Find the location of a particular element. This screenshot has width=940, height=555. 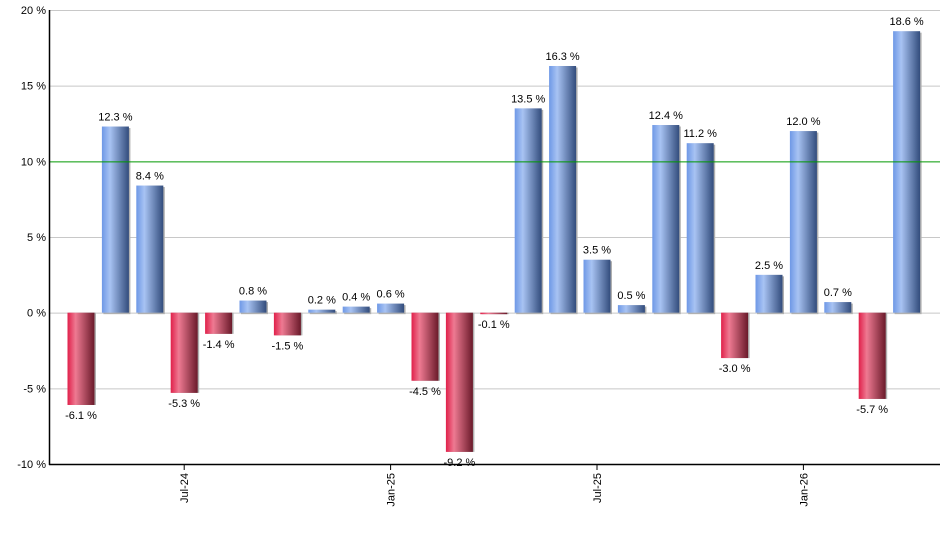

data-label: 0.5 % is located at coordinates (631, 296).